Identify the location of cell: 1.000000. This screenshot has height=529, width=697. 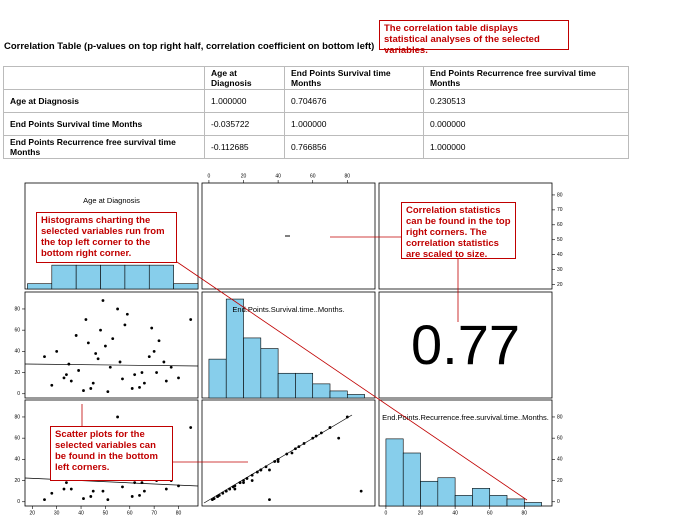
(526, 147).